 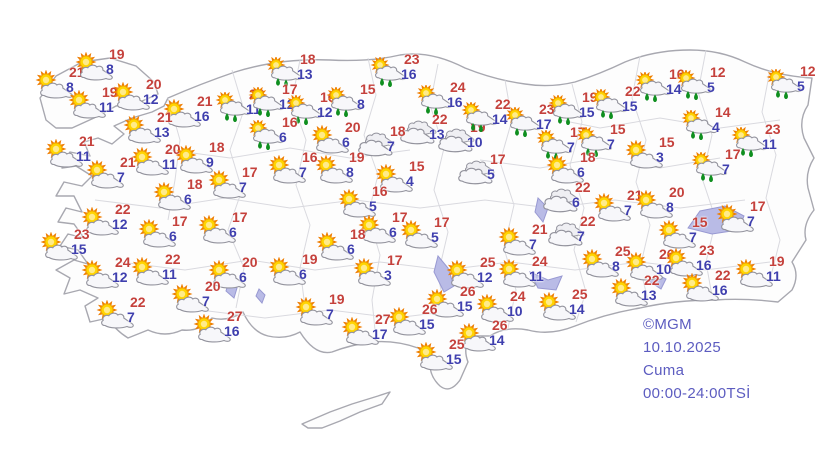 What do you see at coordinates (106, 107) in the screenshot?
I see `low-temperature: 11` at bounding box center [106, 107].